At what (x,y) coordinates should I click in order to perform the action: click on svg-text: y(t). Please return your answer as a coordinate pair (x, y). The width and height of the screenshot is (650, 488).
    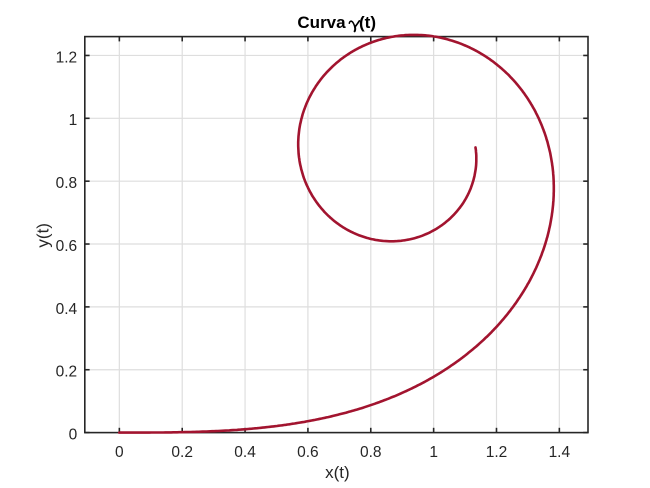
    Looking at the image, I should click on (42, 235).